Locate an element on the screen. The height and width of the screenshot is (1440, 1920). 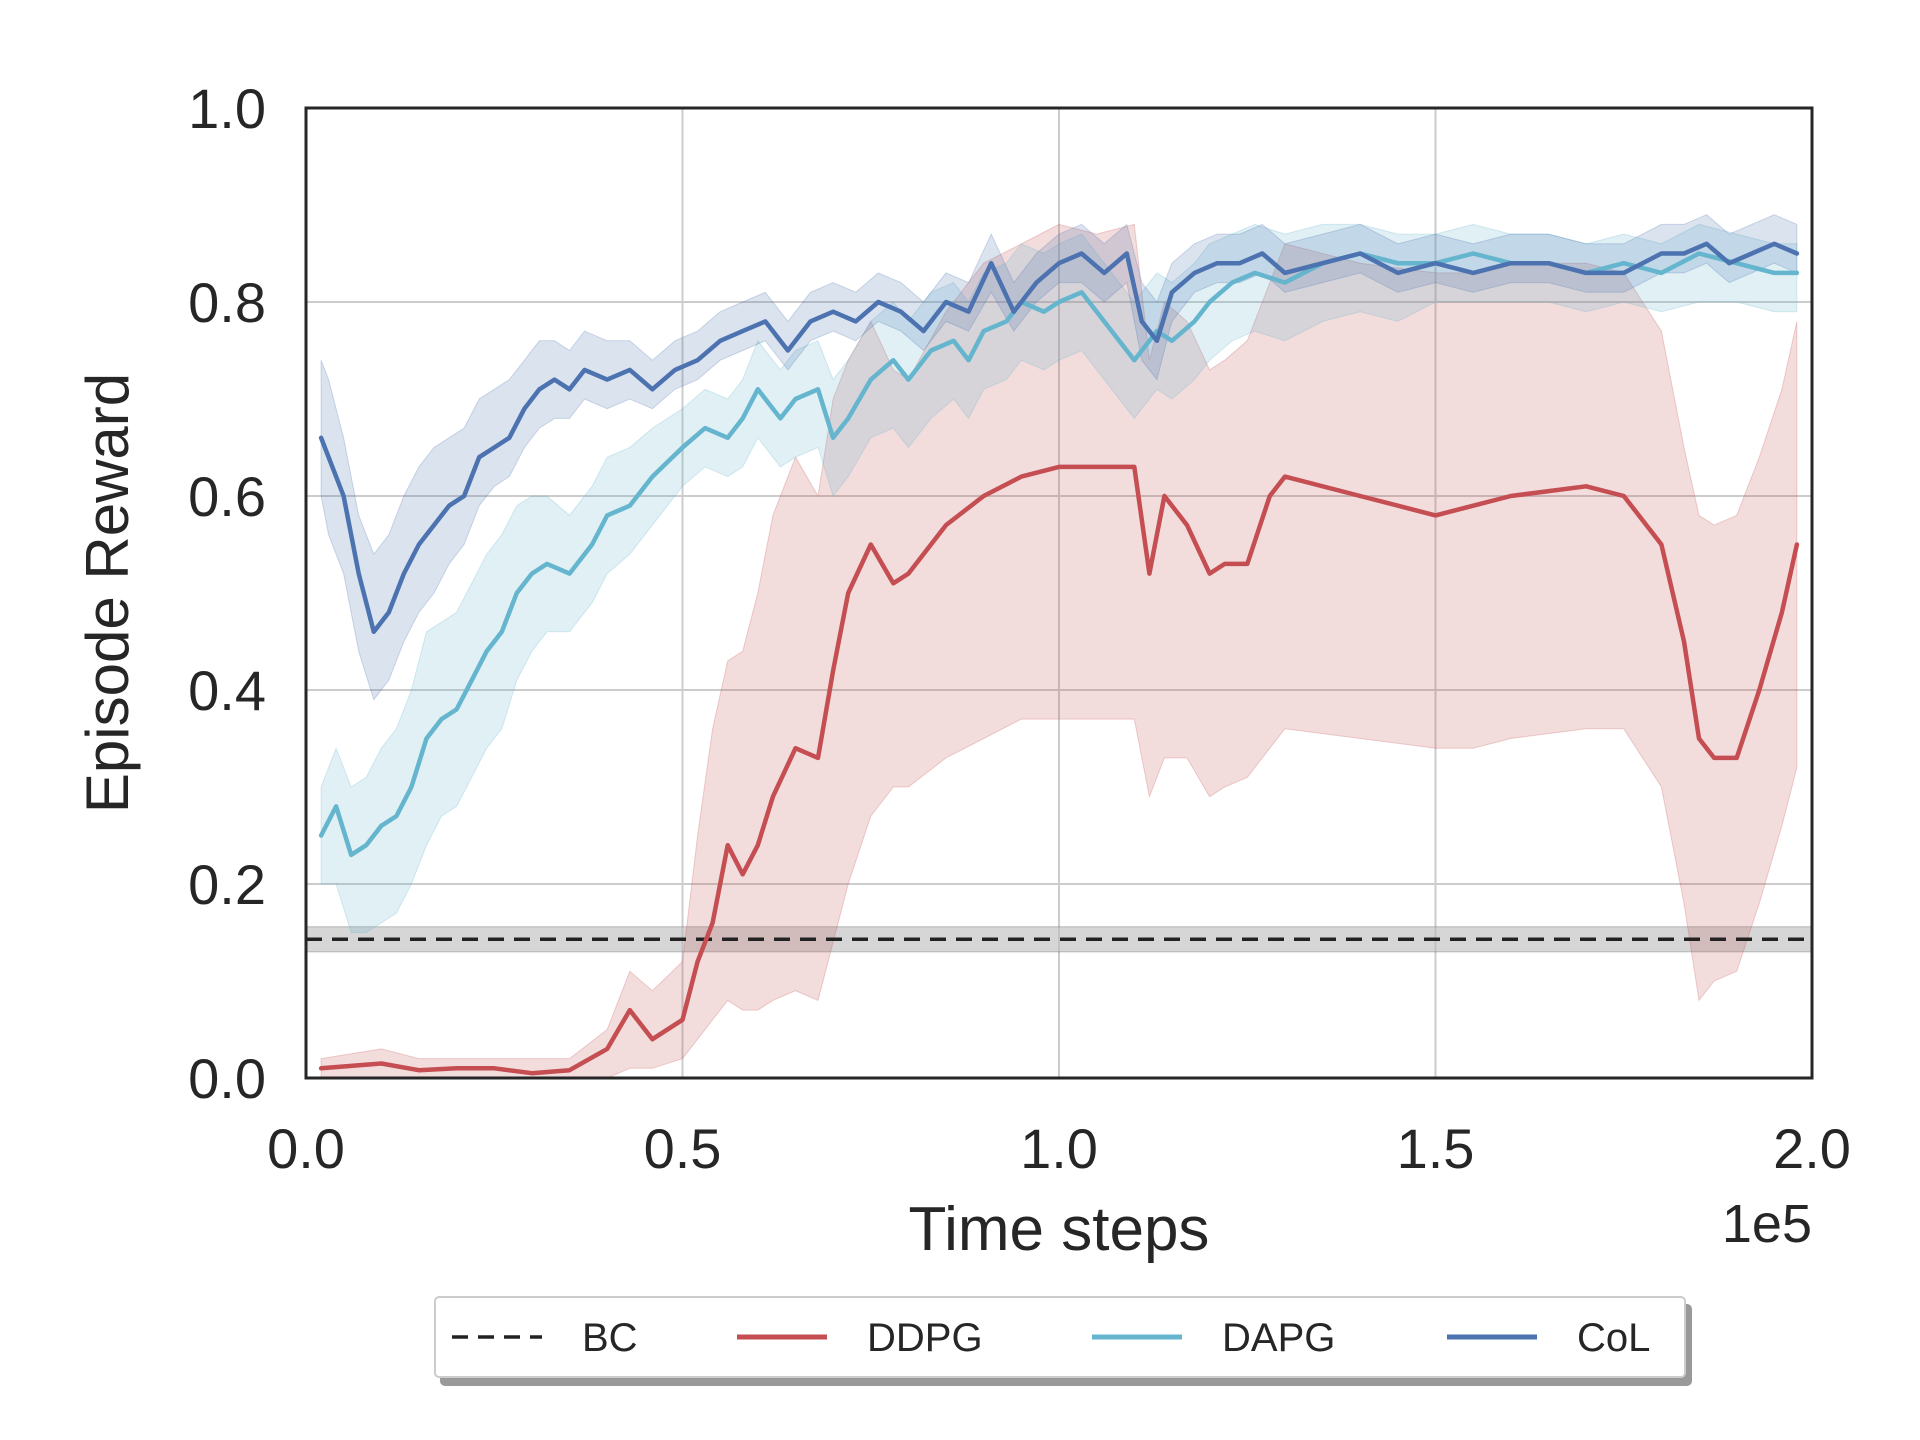
x-axis-ticks: 0.0 0.5 1.0 1.5 2.0 is located at coordinates (1059, 1148).